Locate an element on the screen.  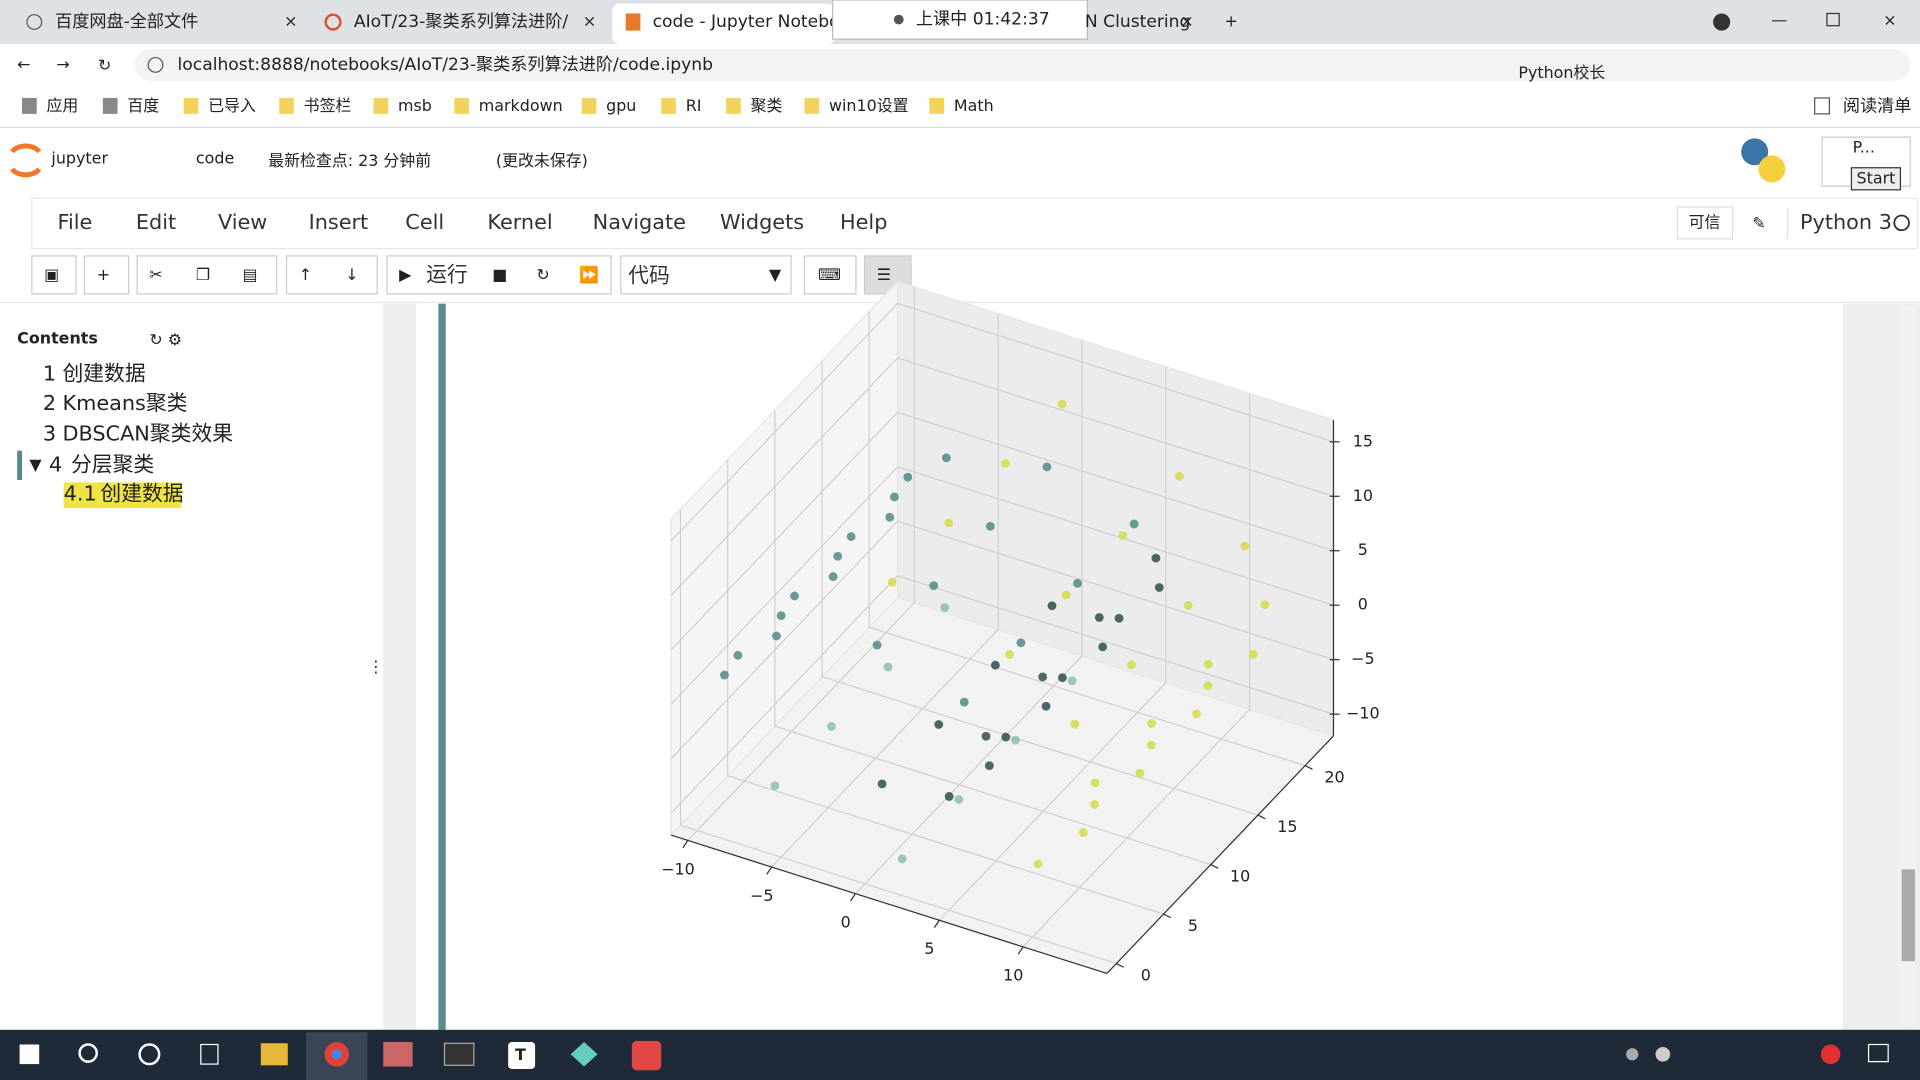
tab-title: AIoT/23-聚类系列算法进阶/ is located at coordinates (461, 22).